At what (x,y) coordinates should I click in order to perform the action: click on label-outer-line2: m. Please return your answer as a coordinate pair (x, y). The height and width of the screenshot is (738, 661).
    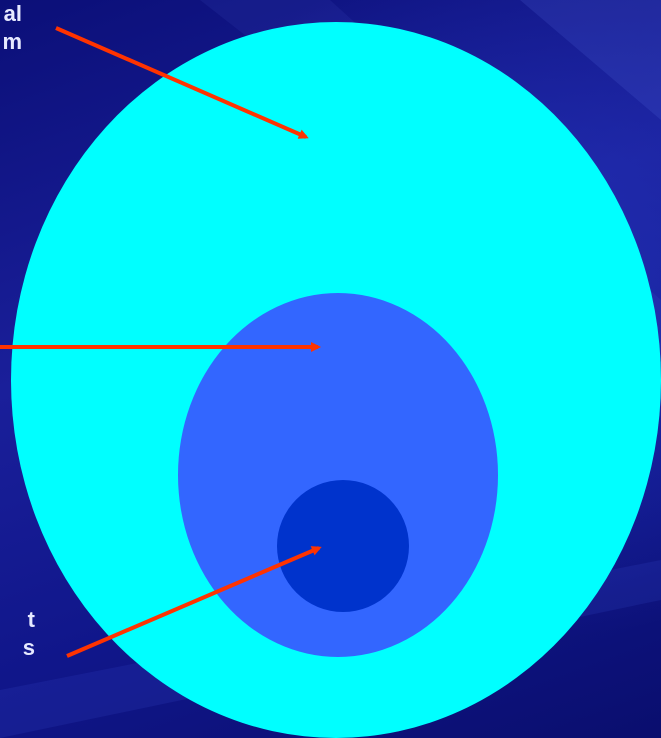
    Looking at the image, I should click on (12, 41).